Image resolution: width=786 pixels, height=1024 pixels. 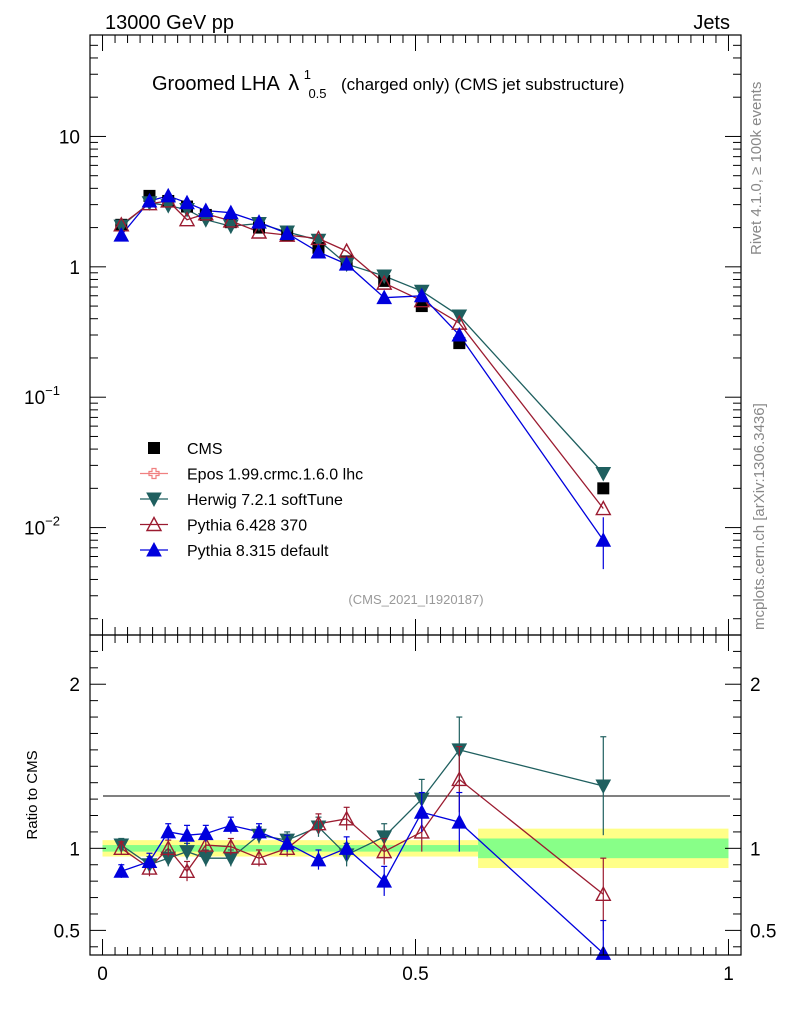 What do you see at coordinates (759, 516) in the screenshot?
I see `side-label-mcplots: mcplots.cern.ch [arXiv:1306.3436]` at bounding box center [759, 516].